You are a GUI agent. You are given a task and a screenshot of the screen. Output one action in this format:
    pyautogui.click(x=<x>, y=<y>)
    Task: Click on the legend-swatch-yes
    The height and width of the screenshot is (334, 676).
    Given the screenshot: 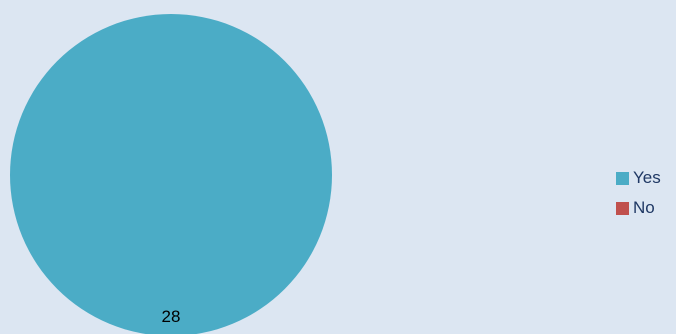 What is the action you would take?
    pyautogui.click(x=622, y=178)
    